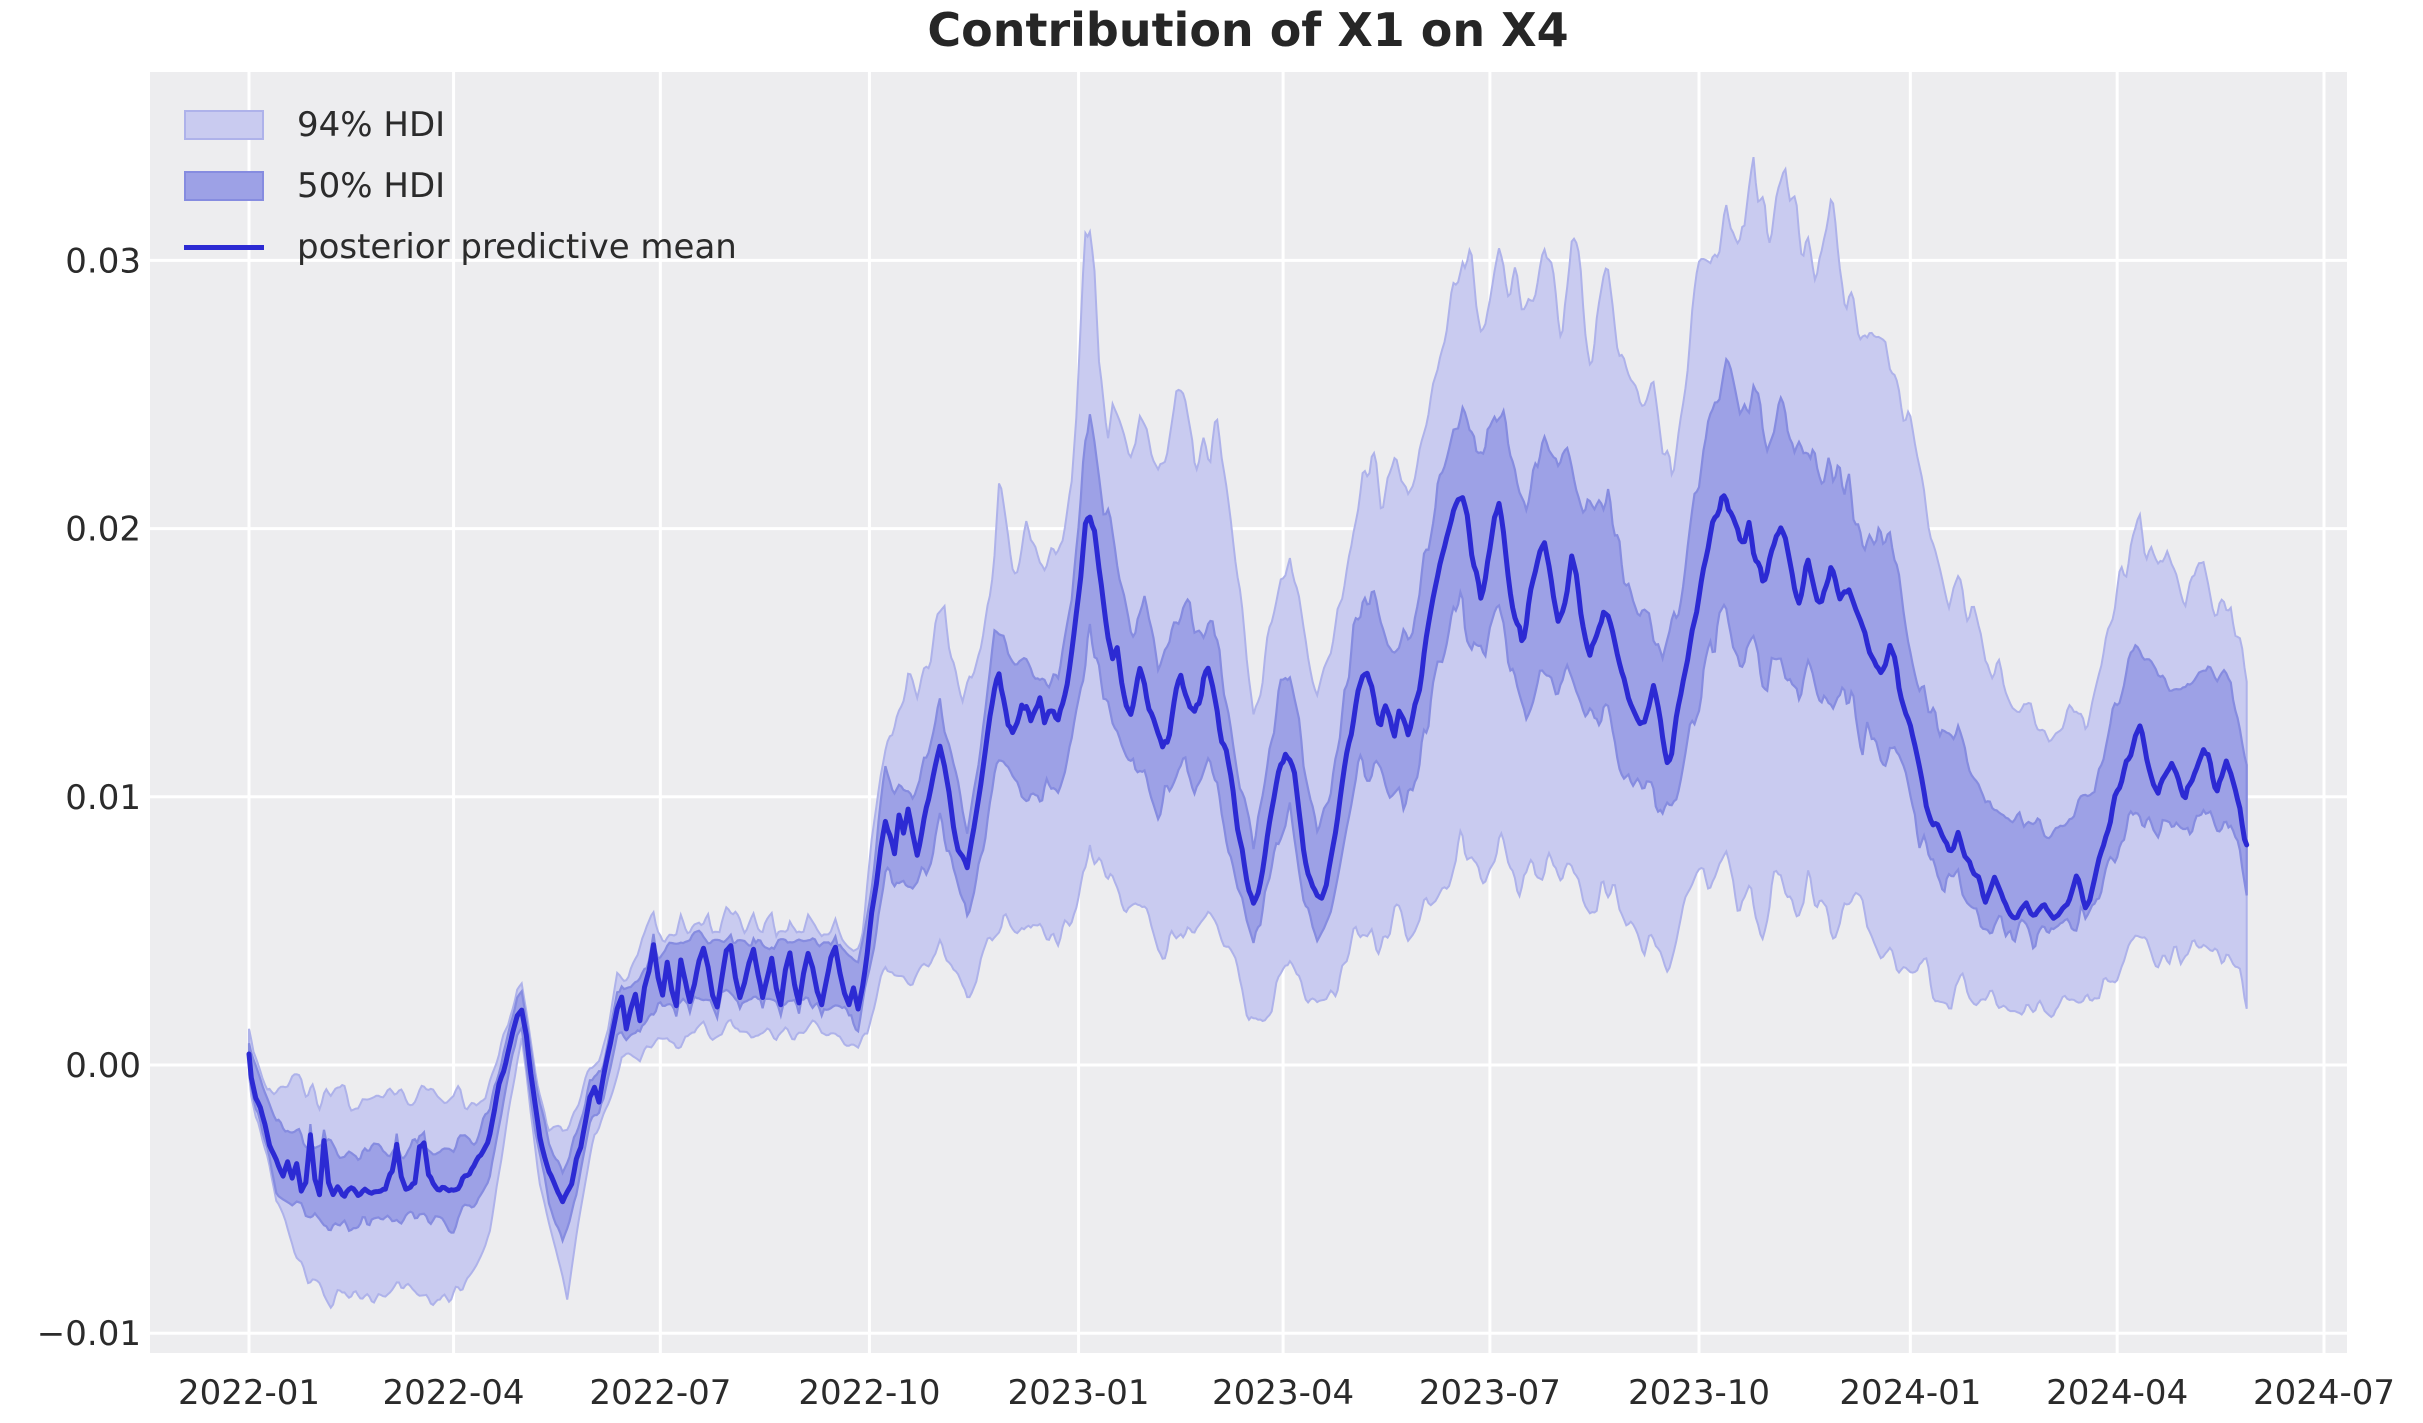 The height and width of the screenshot is (1423, 2423). What do you see at coordinates (1910, 1393) in the screenshot?
I see `x-tick-label: 2024-01` at bounding box center [1910, 1393].